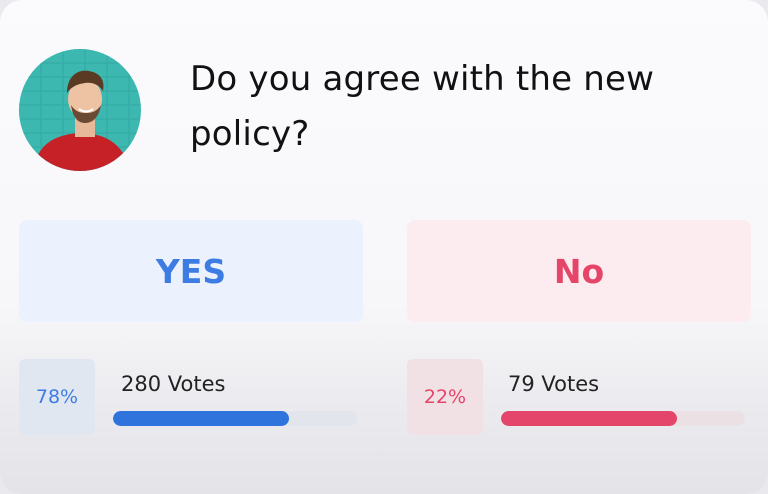 Image resolution: width=768 pixels, height=494 pixels. What do you see at coordinates (554, 384) in the screenshot?
I see `no-vote-count: 79 Votes` at bounding box center [554, 384].